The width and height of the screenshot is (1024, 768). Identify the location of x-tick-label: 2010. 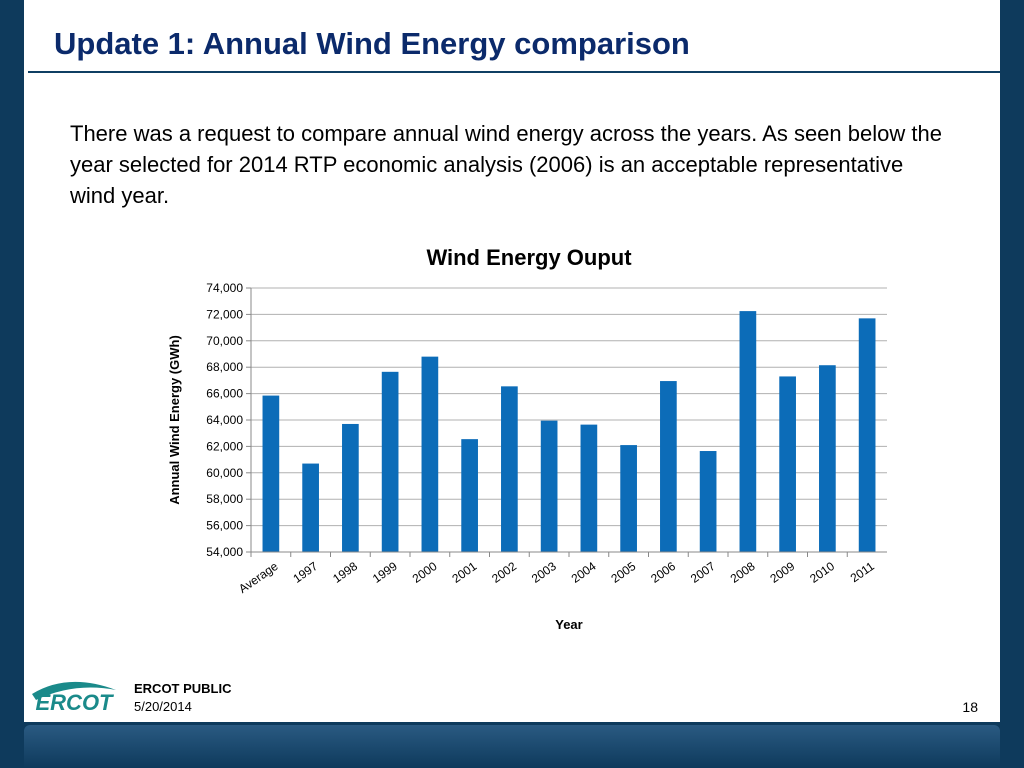
(822, 572).